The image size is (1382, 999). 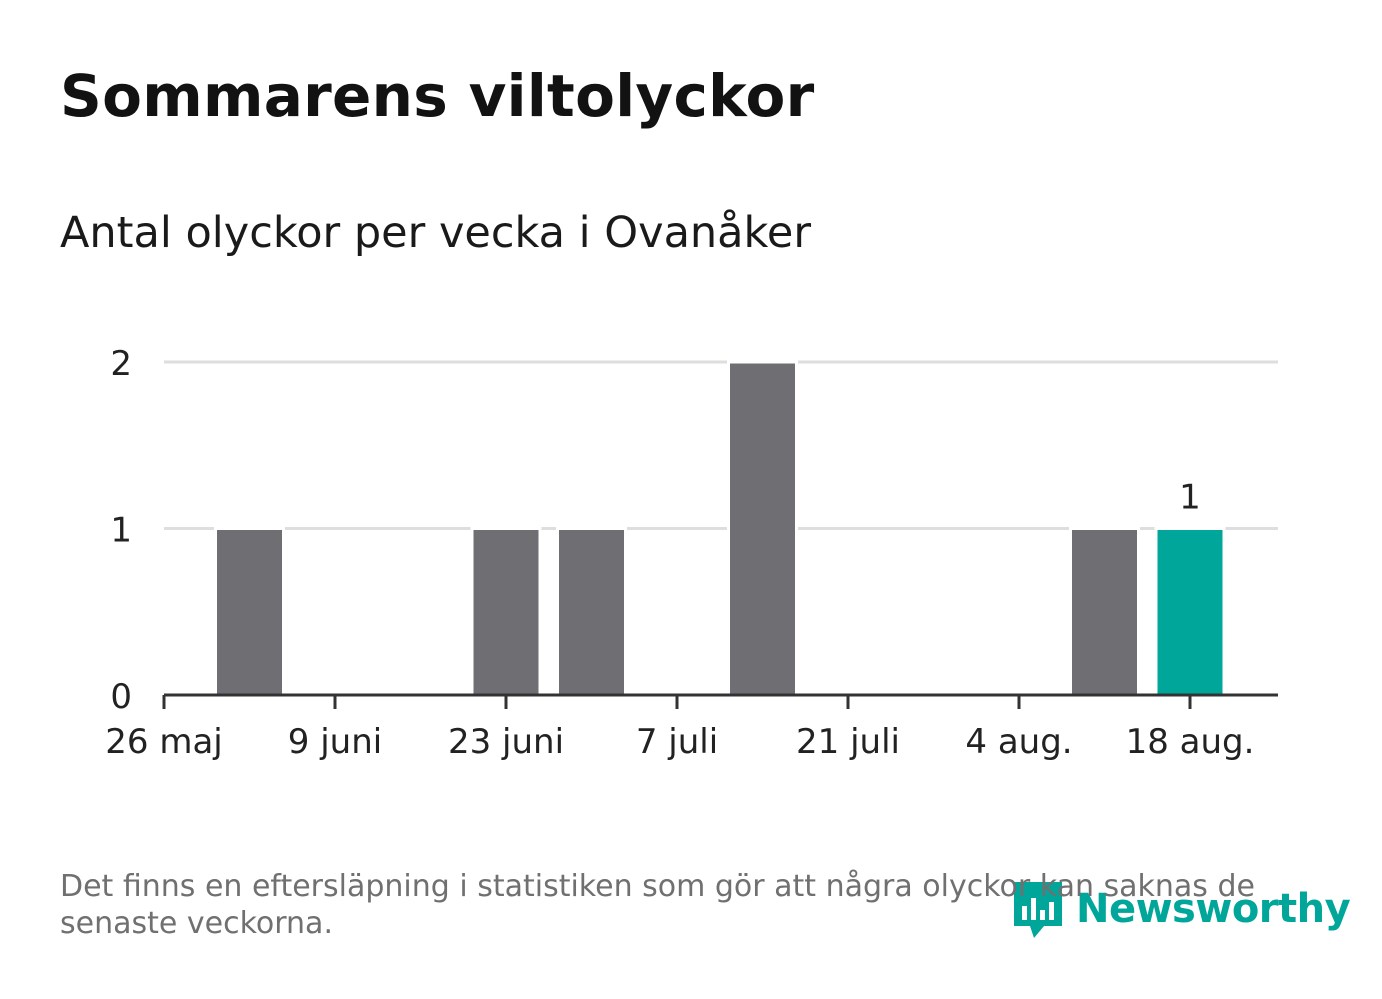 What do you see at coordinates (1190, 742) in the screenshot?
I see `x-tick-label: 18 aug.` at bounding box center [1190, 742].